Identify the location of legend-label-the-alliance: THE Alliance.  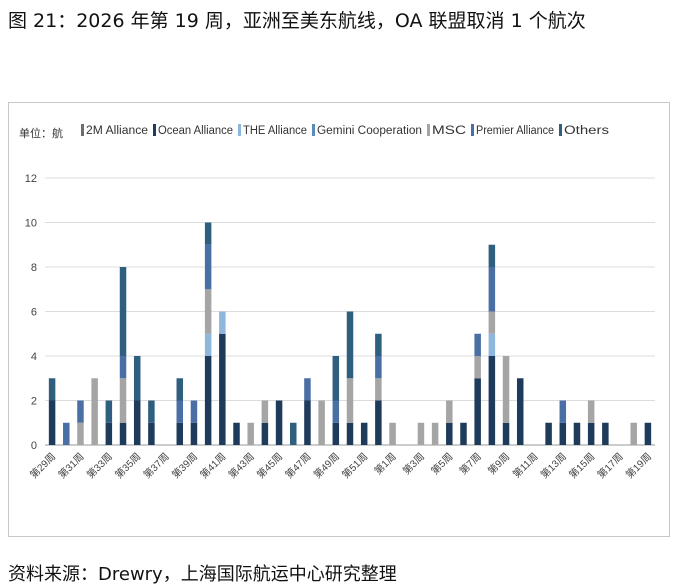
(275, 131).